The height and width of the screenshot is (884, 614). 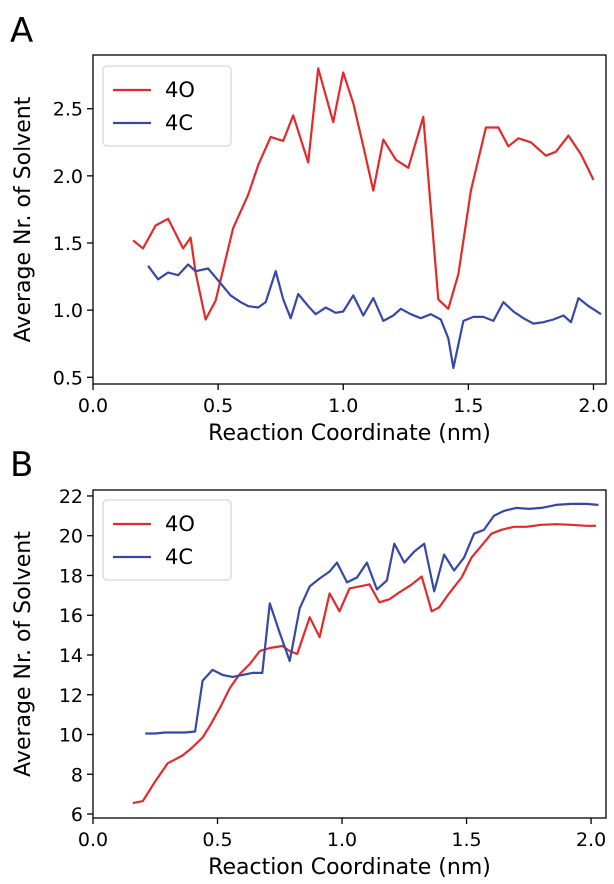 What do you see at coordinates (71, 656) in the screenshot?
I see `y-tick-label: 14` at bounding box center [71, 656].